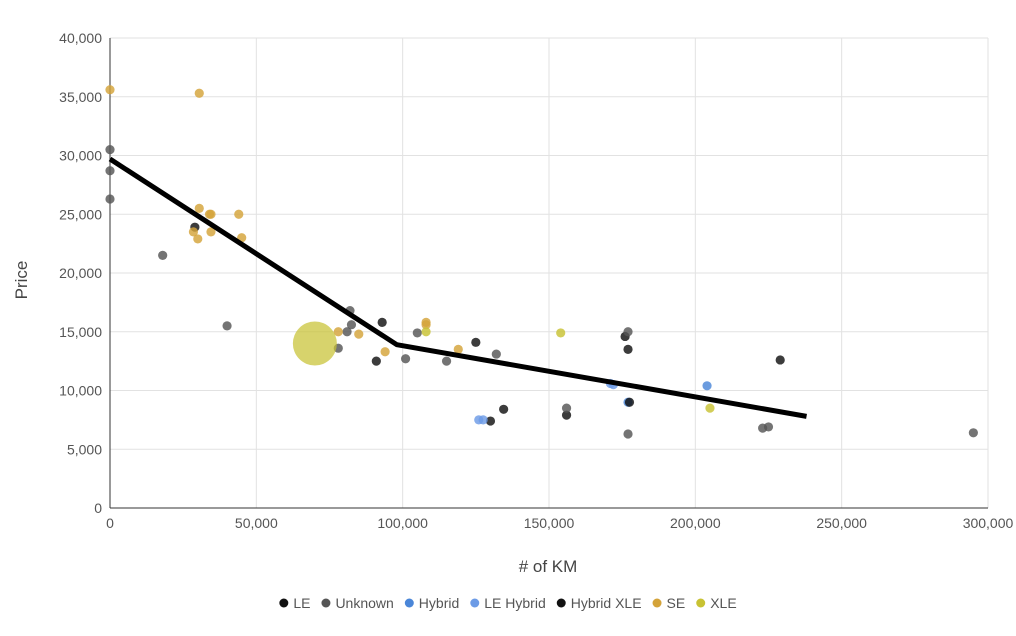 The image size is (1016, 636). Describe the element at coordinates (80, 273) in the screenshot. I see `y-tick-label: 20,000` at that location.